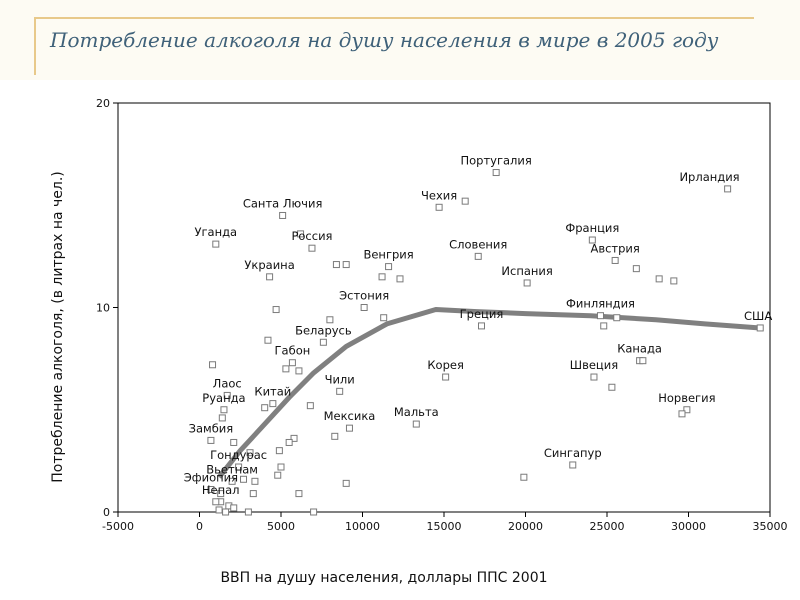 This screenshot has width=800, height=600. What do you see at coordinates (118, 526) in the screenshot?
I see `x-tick-label: -5000` at bounding box center [118, 526].